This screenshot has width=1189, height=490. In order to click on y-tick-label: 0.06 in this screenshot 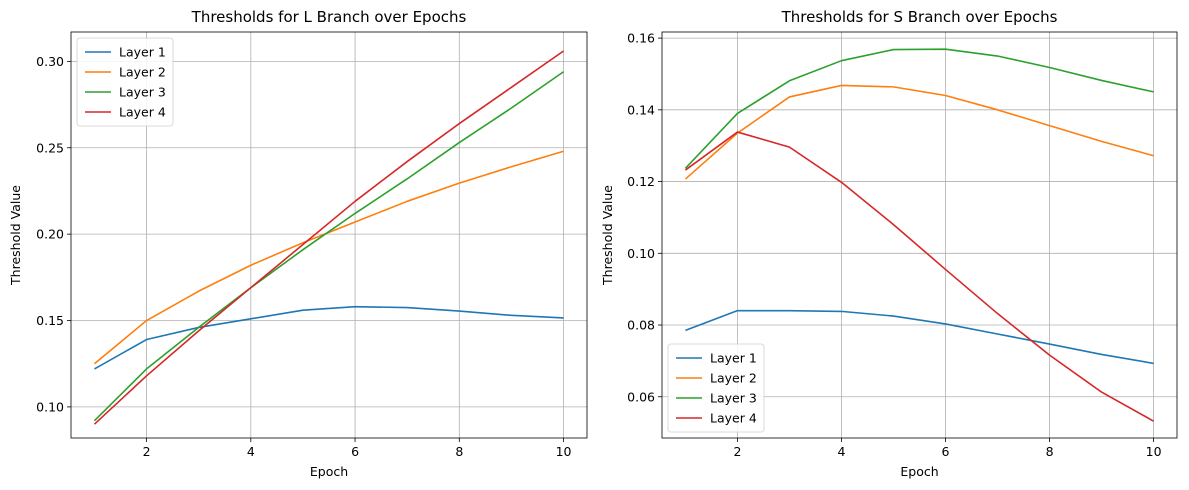, I will do `click(641, 396)`.